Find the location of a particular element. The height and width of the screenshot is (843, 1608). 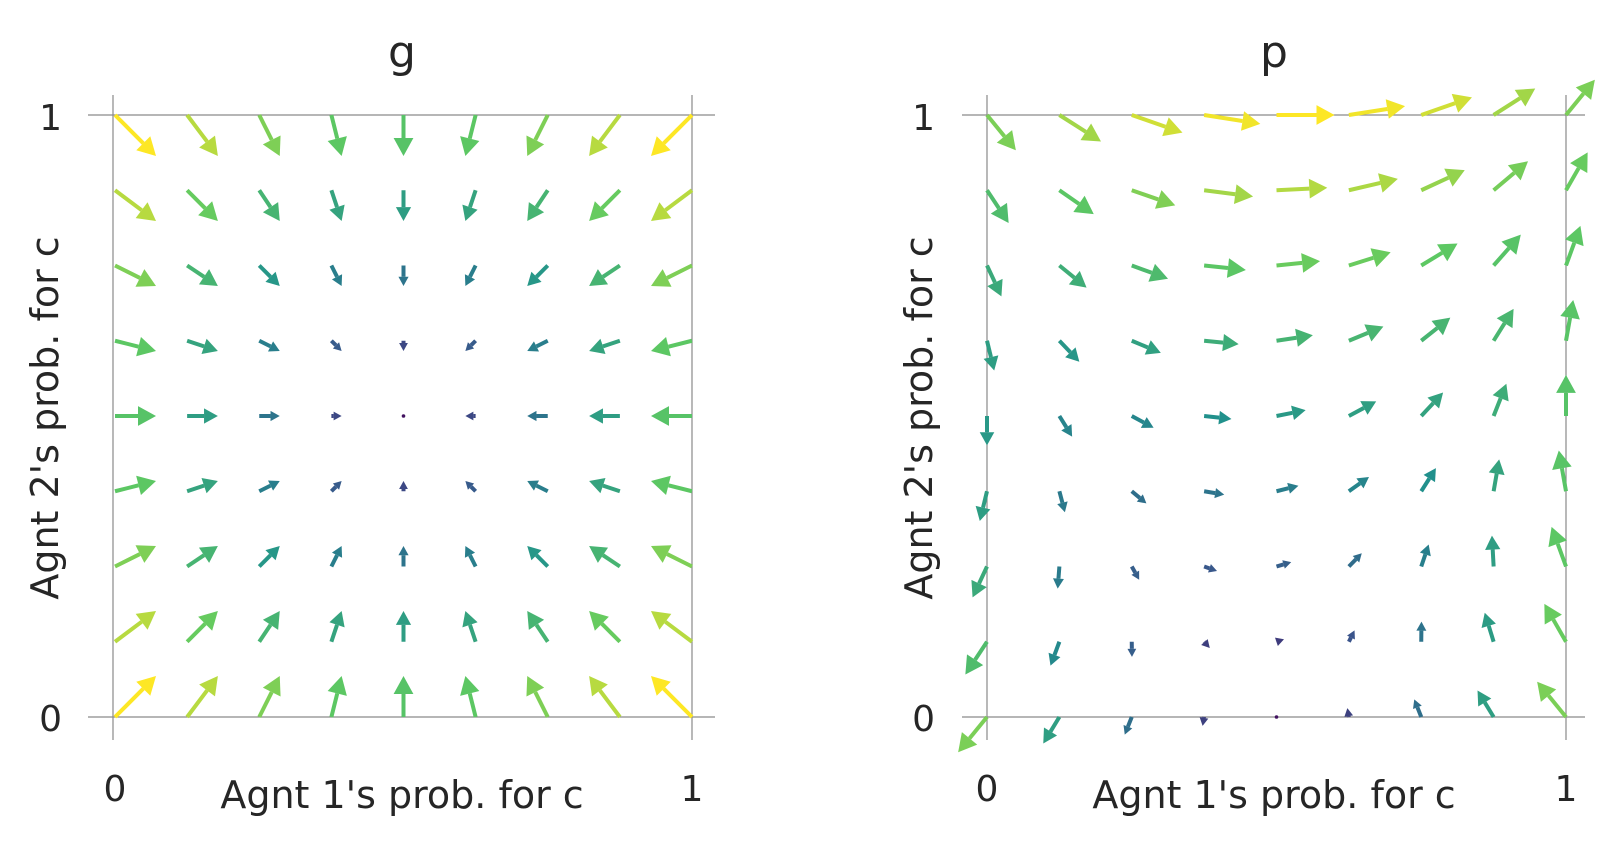

xtick-0-p: 0 is located at coordinates (987, 789).